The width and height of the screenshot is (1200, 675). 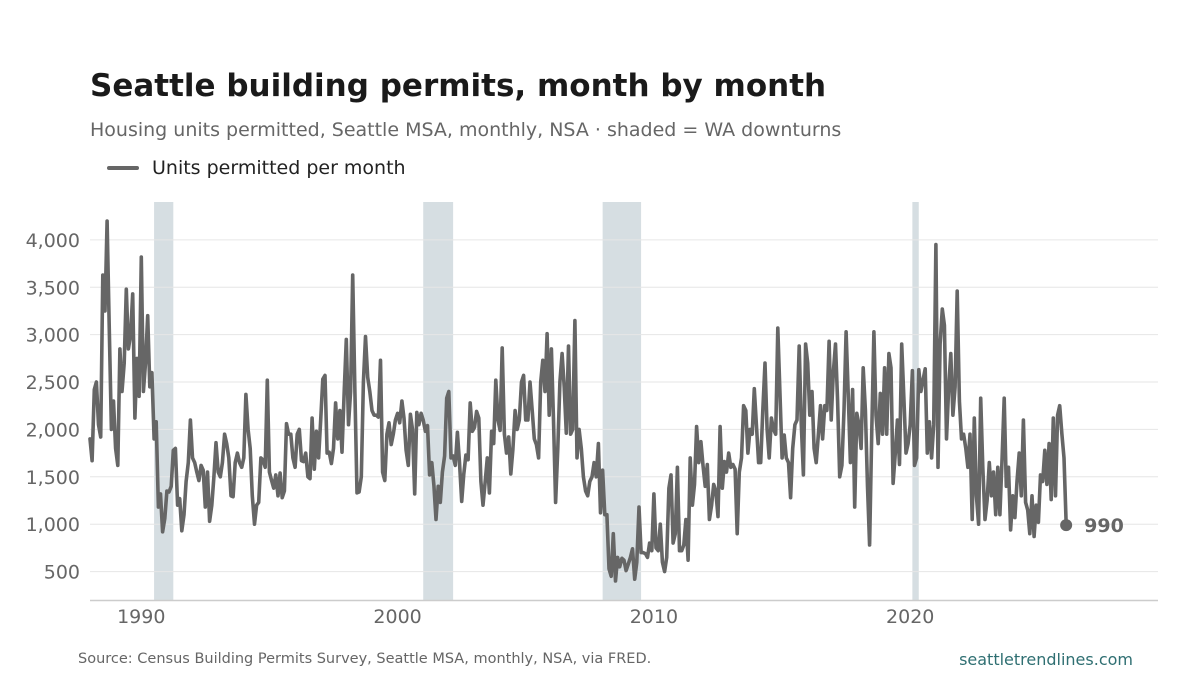 I want to click on legend-label: Units permitted per month, so click(x=279, y=168).